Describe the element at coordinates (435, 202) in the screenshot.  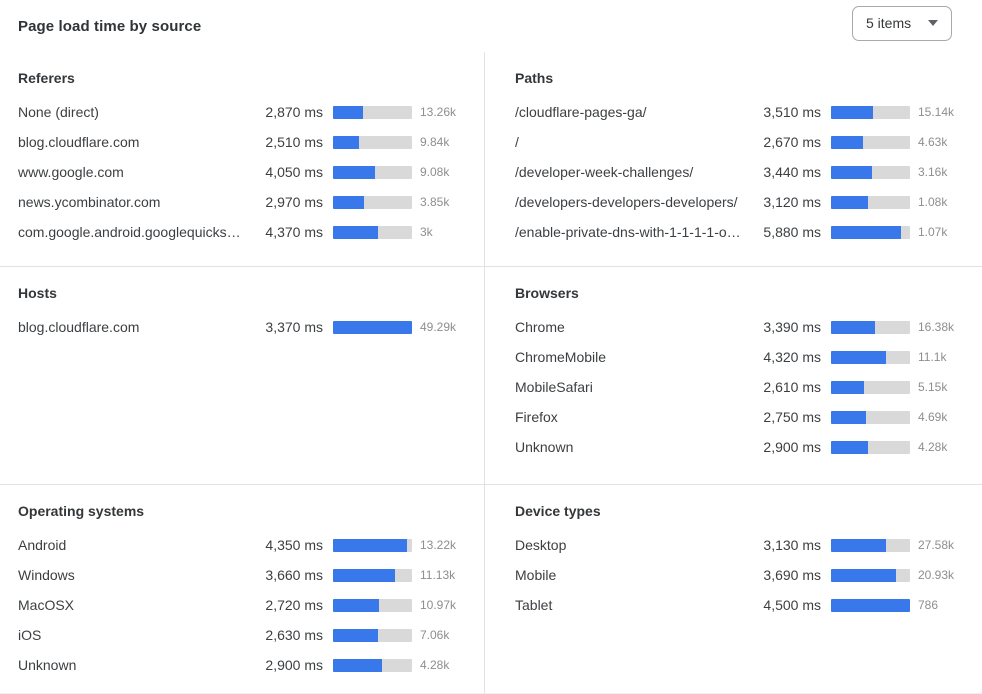
I see `row-sample-count: 3.85k` at that location.